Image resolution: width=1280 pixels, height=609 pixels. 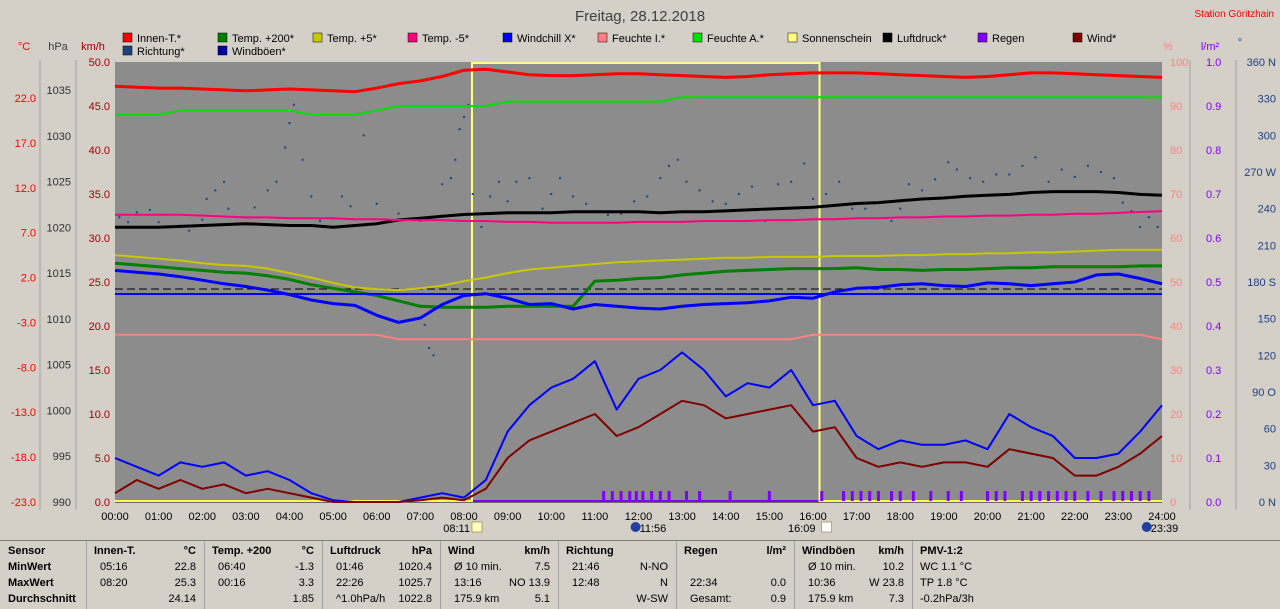 I want to click on stats-column-title: Richtung, so click(x=590, y=551).